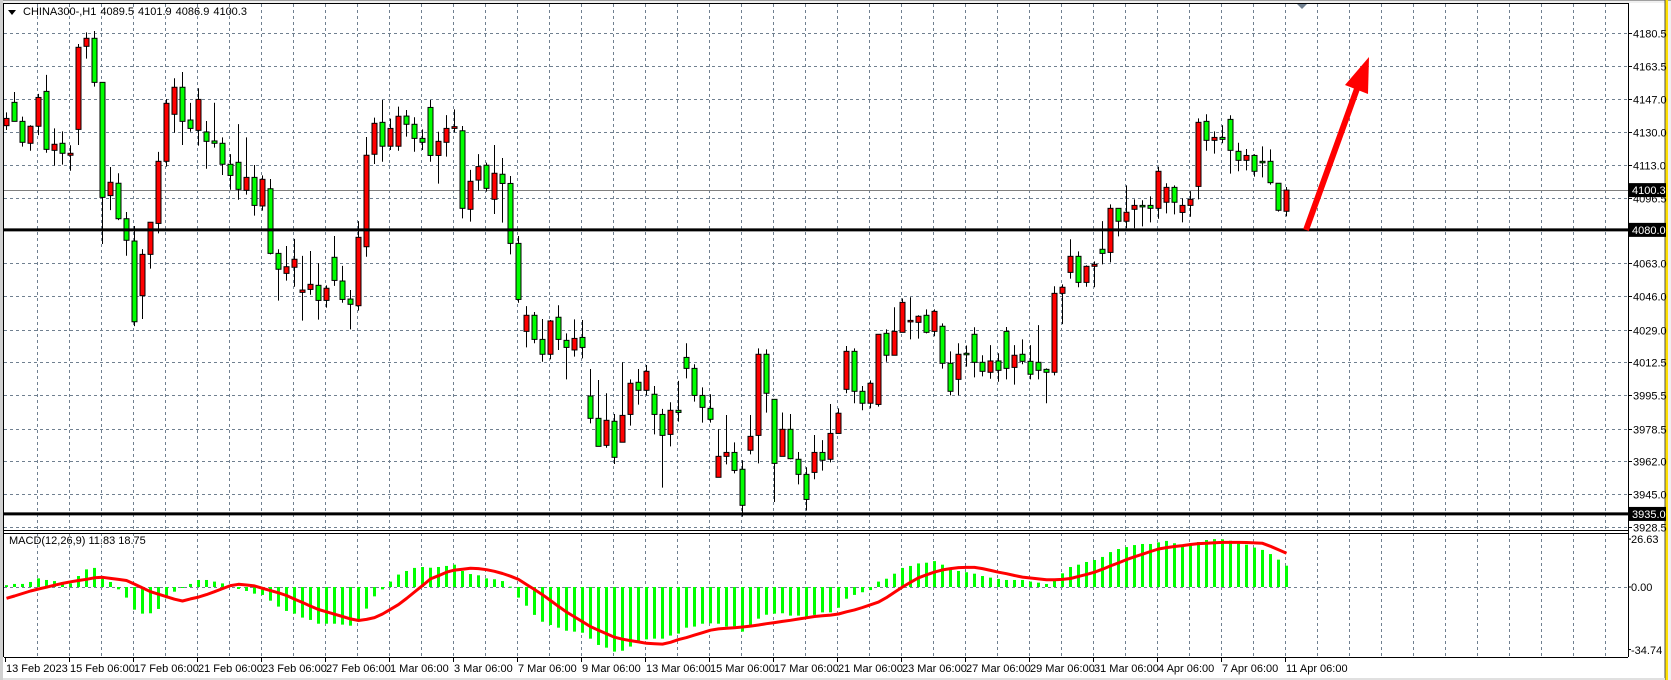 The height and width of the screenshot is (680, 1671). What do you see at coordinates (1302, 6) in the screenshot?
I see `chart-shift-marker-icon` at bounding box center [1302, 6].